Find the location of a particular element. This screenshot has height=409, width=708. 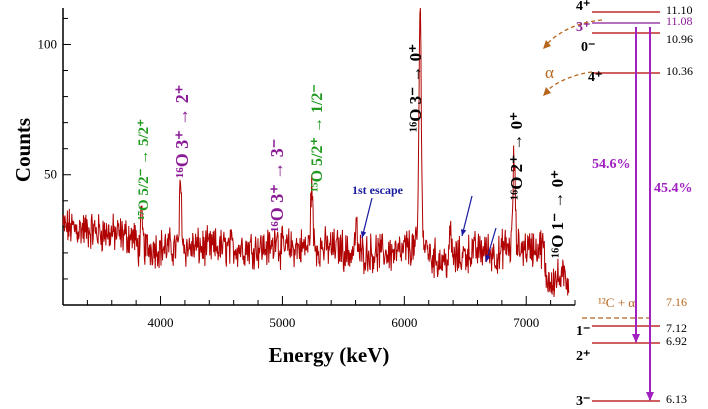

transition-to-3minus-head is located at coordinates (650, 396).